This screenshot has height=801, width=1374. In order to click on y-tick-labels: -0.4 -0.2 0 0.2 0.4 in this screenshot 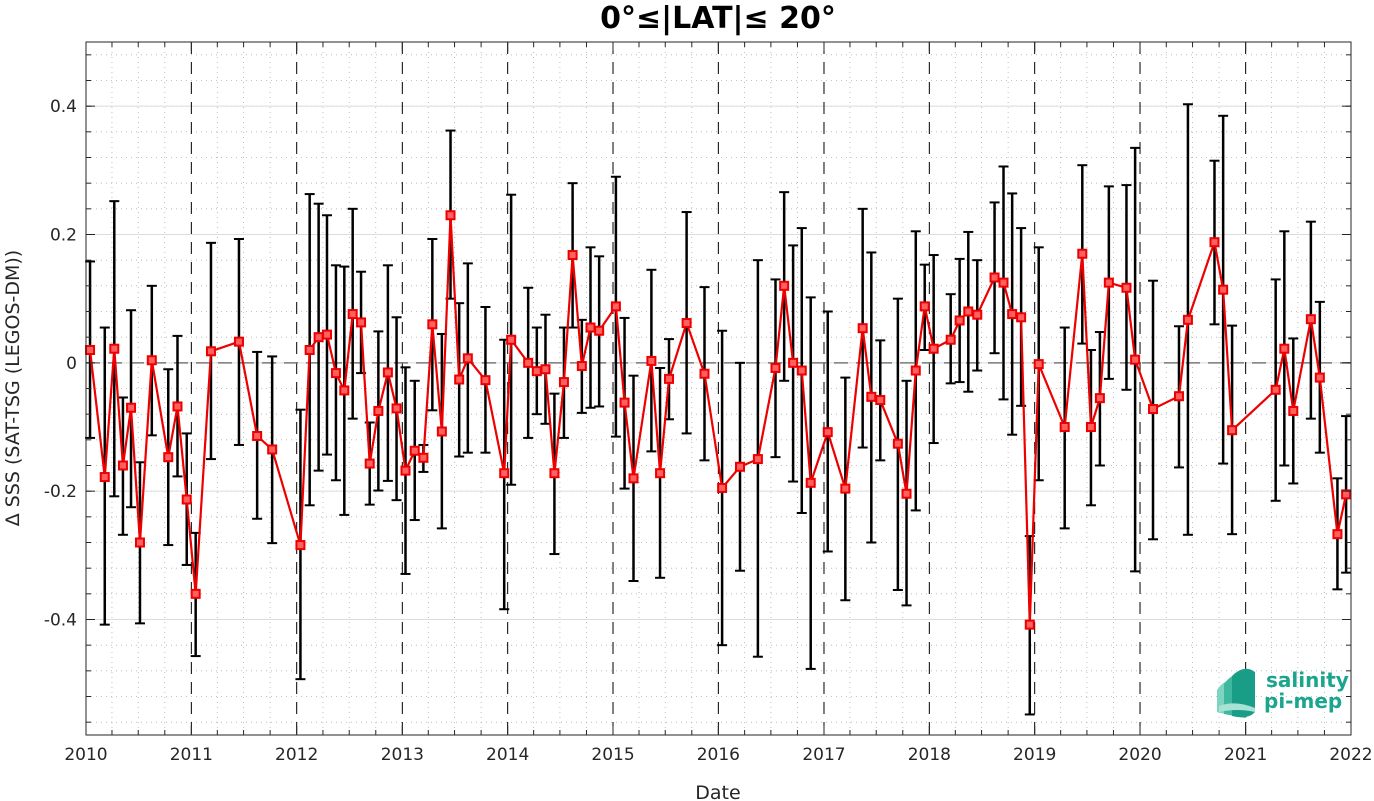, I will do `click(60, 363)`.